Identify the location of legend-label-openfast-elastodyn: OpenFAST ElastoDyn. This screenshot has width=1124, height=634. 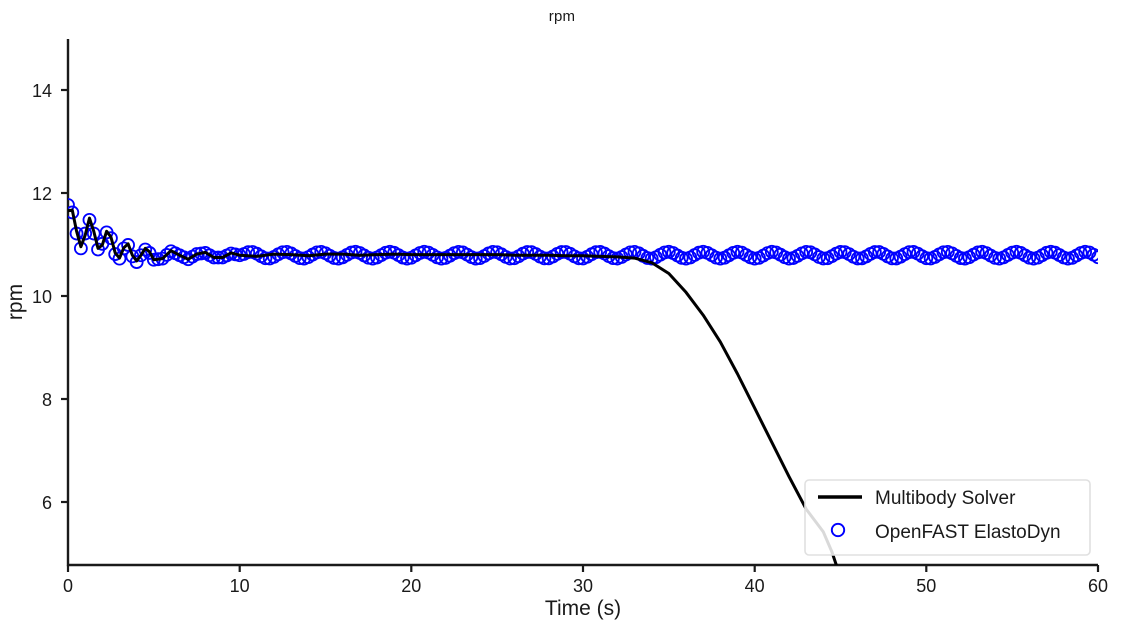
(968, 532).